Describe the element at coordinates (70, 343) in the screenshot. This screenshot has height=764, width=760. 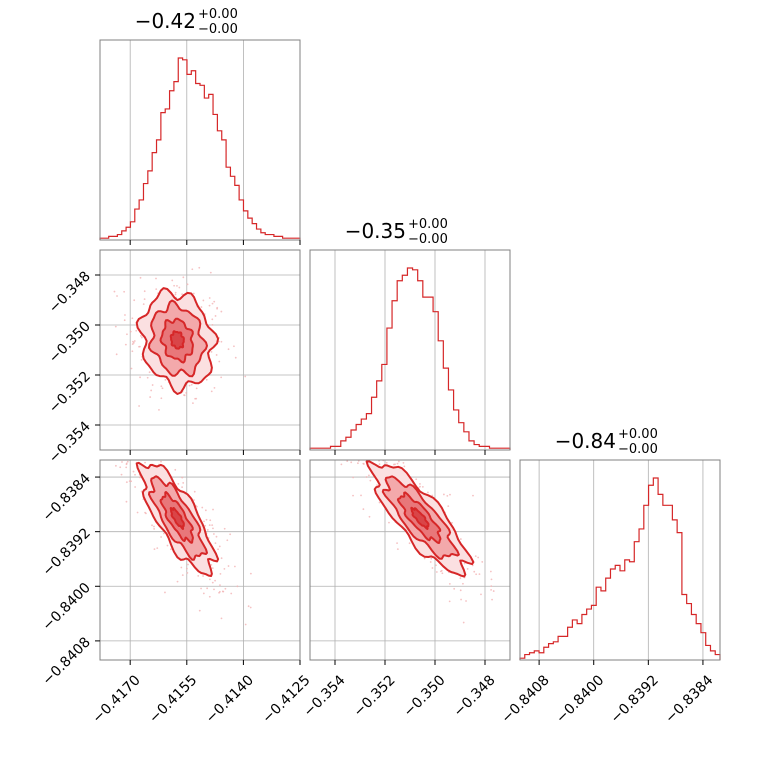
I see `y-tick-label: −0.350` at that location.